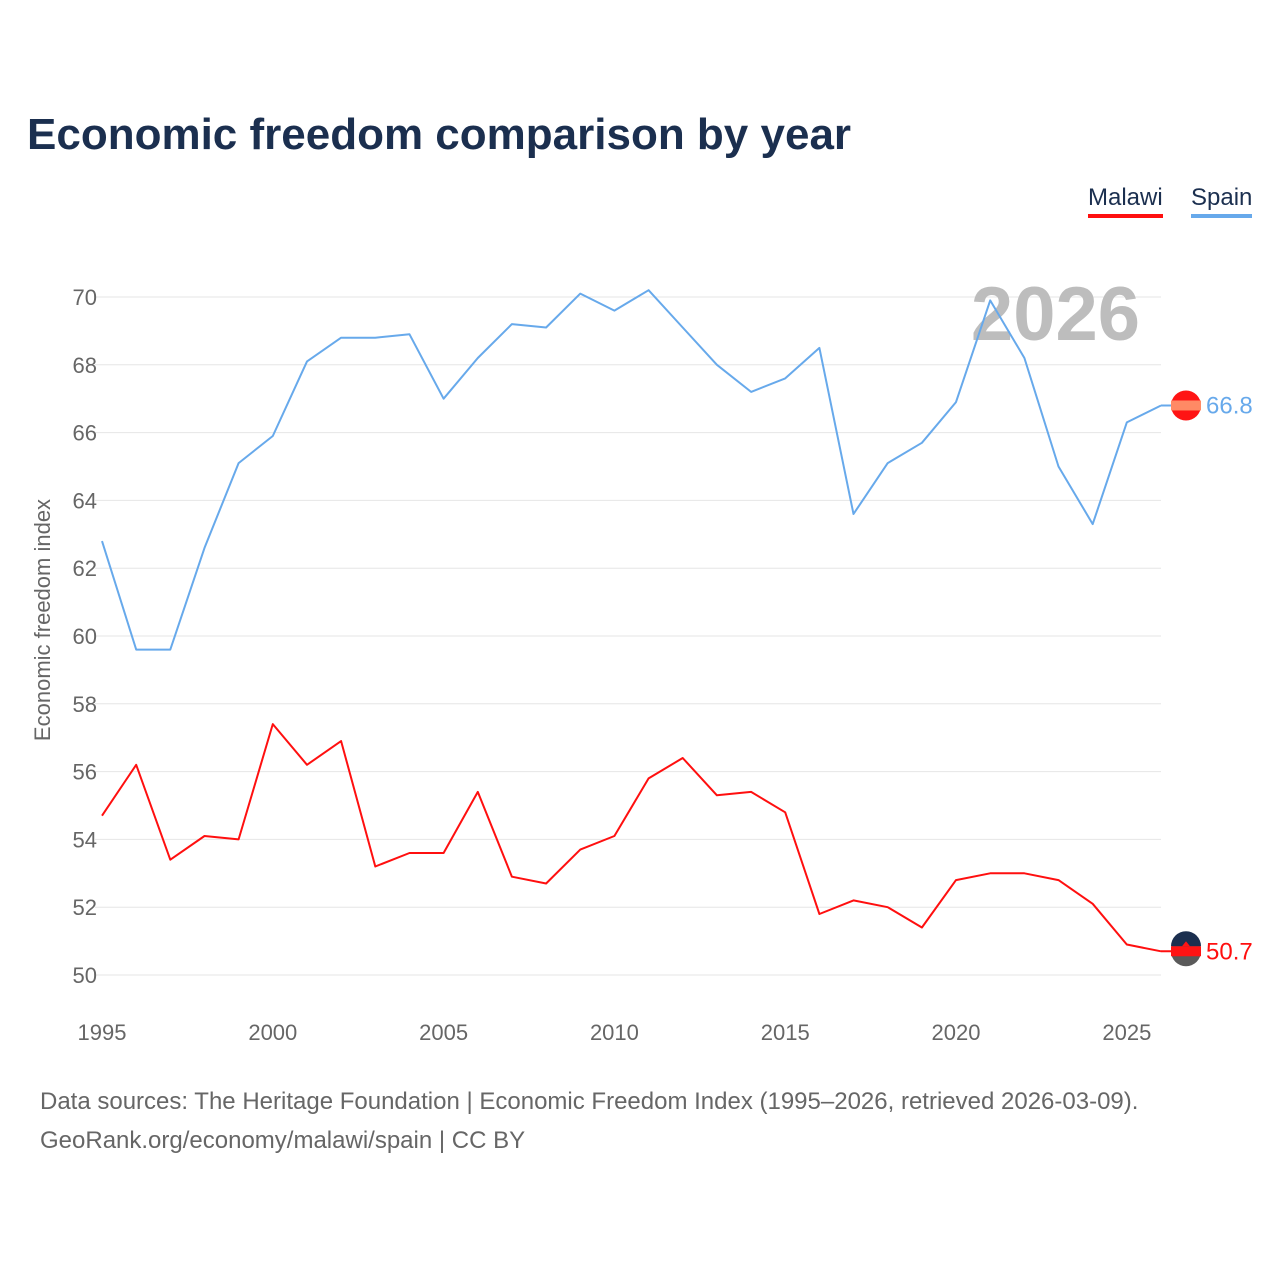  Describe the element at coordinates (1186, 405) in the screenshot. I see `spain-flag-stripe` at that location.